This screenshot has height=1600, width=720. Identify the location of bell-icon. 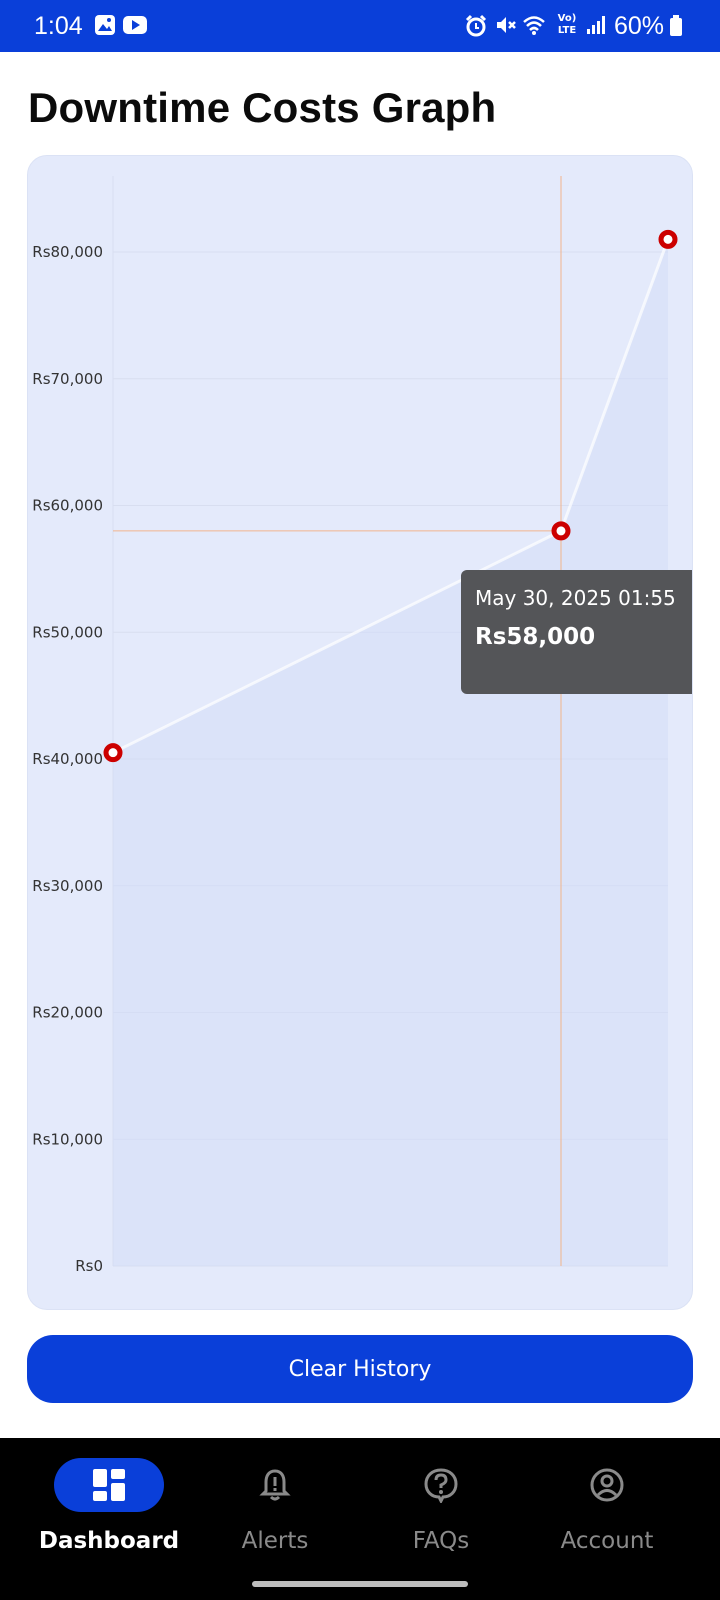
(275, 1485).